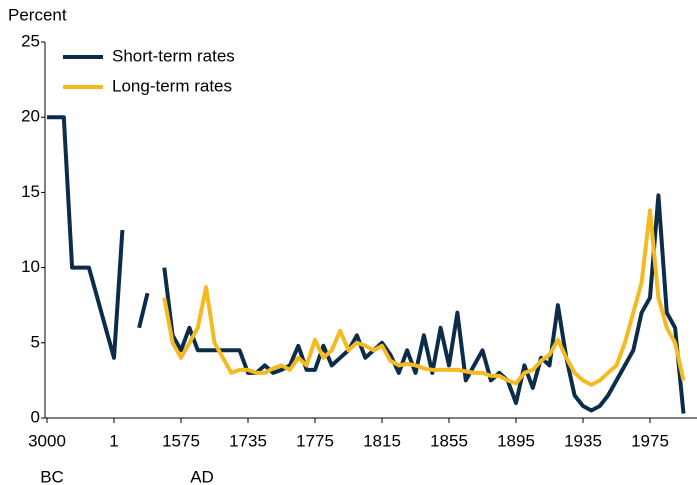 This screenshot has width=697, height=485. What do you see at coordinates (37, 14) in the screenshot?
I see `y-axis-label: Percent` at bounding box center [37, 14].